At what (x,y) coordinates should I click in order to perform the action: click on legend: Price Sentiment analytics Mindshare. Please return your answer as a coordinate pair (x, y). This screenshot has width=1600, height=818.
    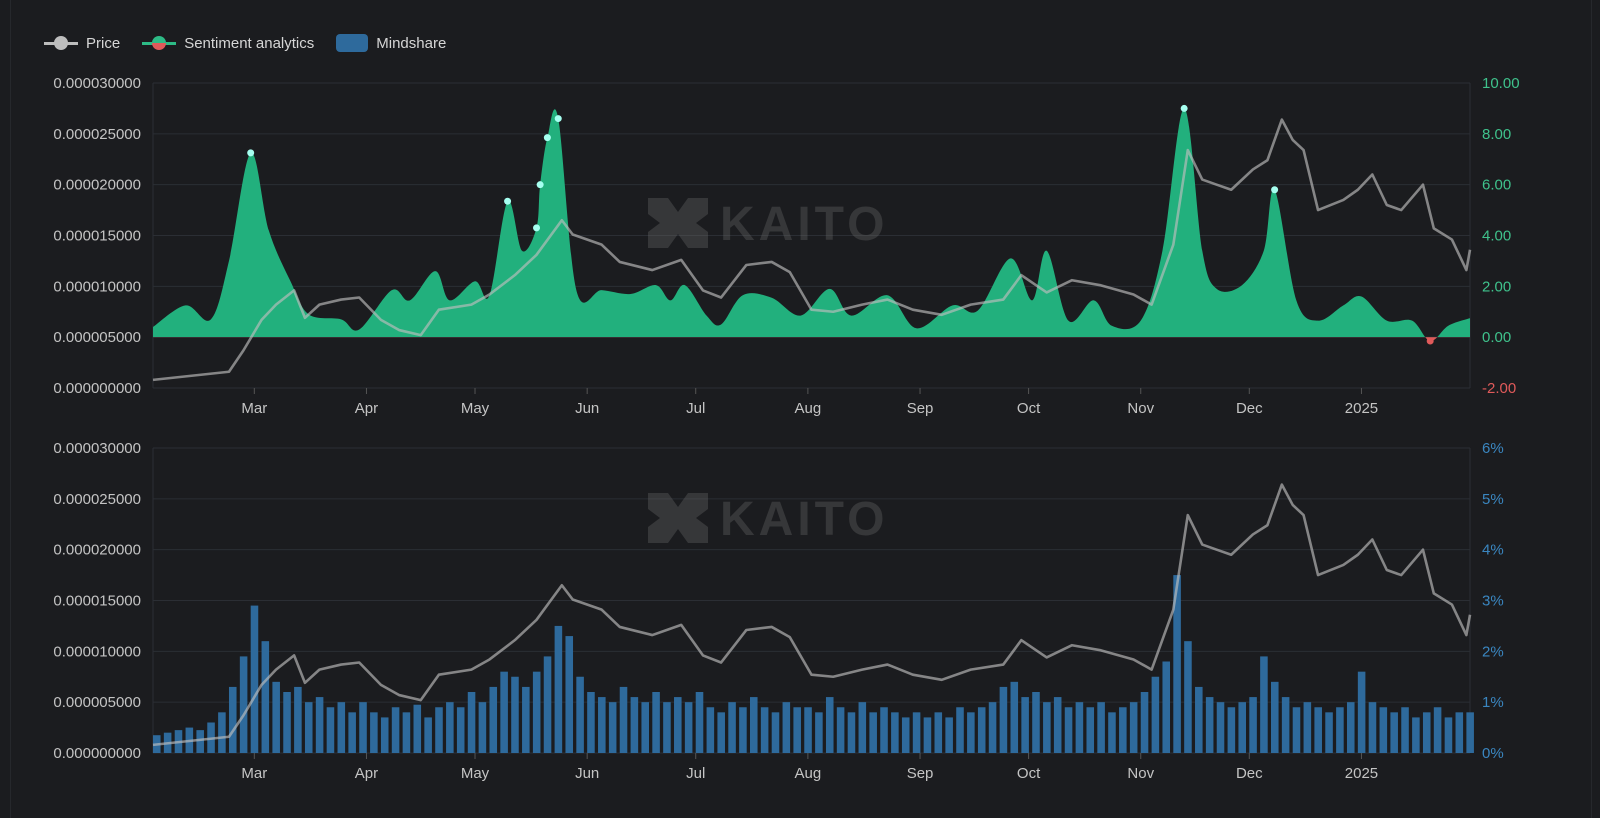
    Looking at the image, I should click on (245, 43).